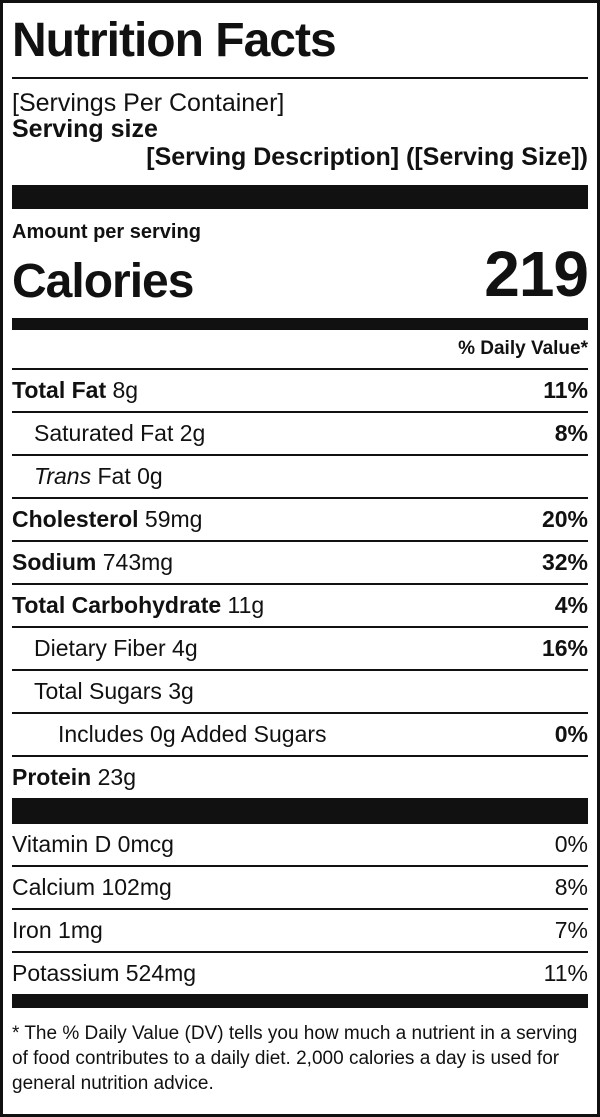 This screenshot has height=1117, width=600. I want to click on nutrient-row-total-carbohydrate: Total Carbohydrate 11g 4%, so click(300, 607).